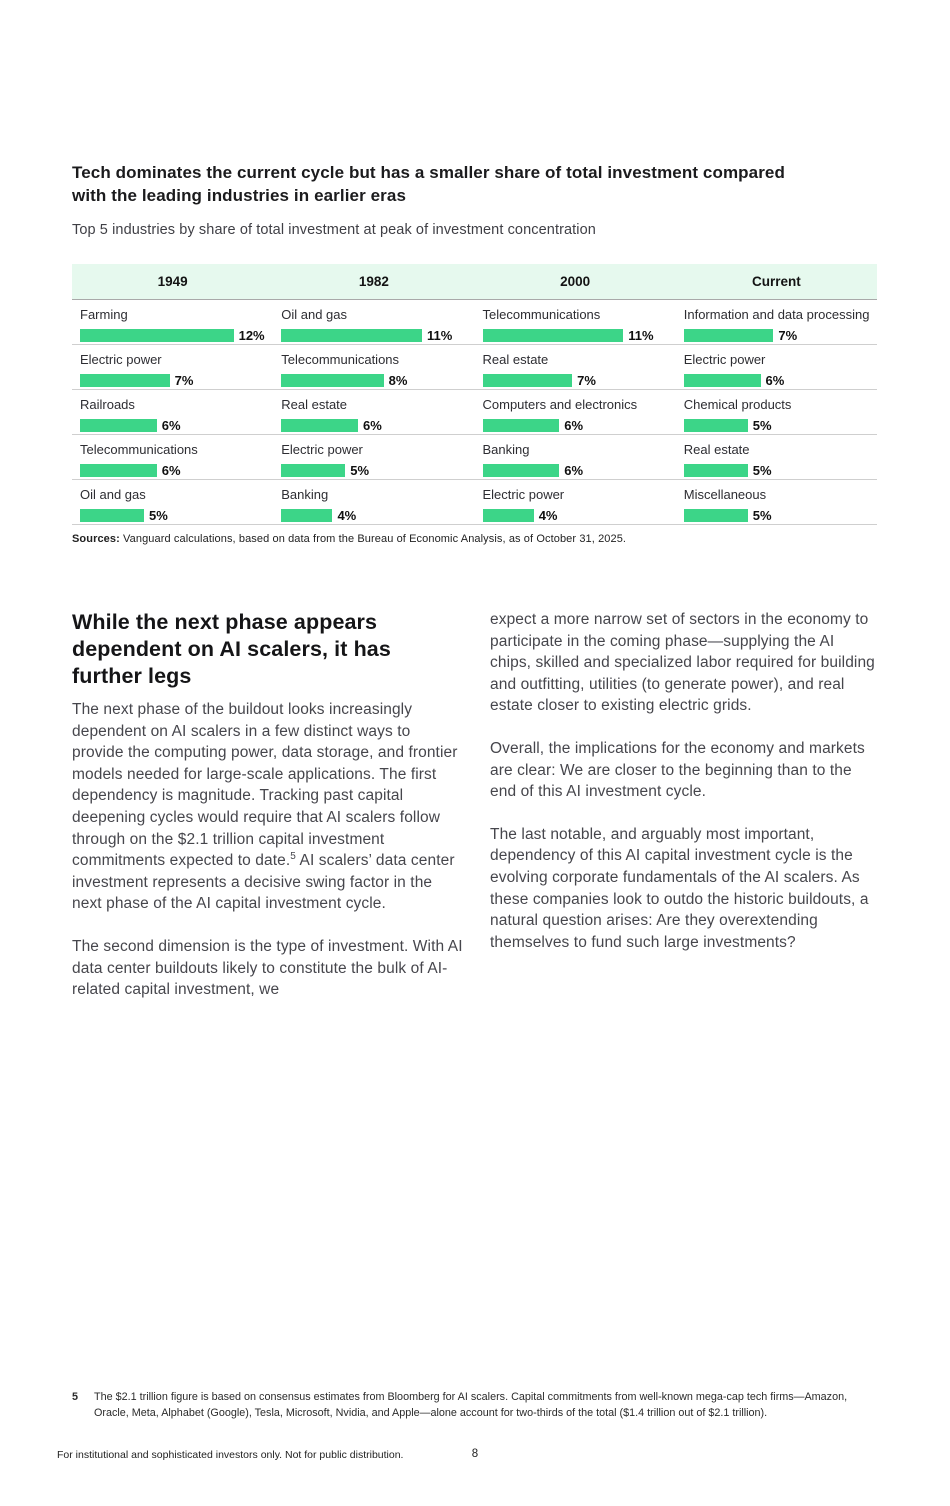 The height and width of the screenshot is (1506, 950). I want to click on industry-cell: Banking 6%, so click(575, 457).